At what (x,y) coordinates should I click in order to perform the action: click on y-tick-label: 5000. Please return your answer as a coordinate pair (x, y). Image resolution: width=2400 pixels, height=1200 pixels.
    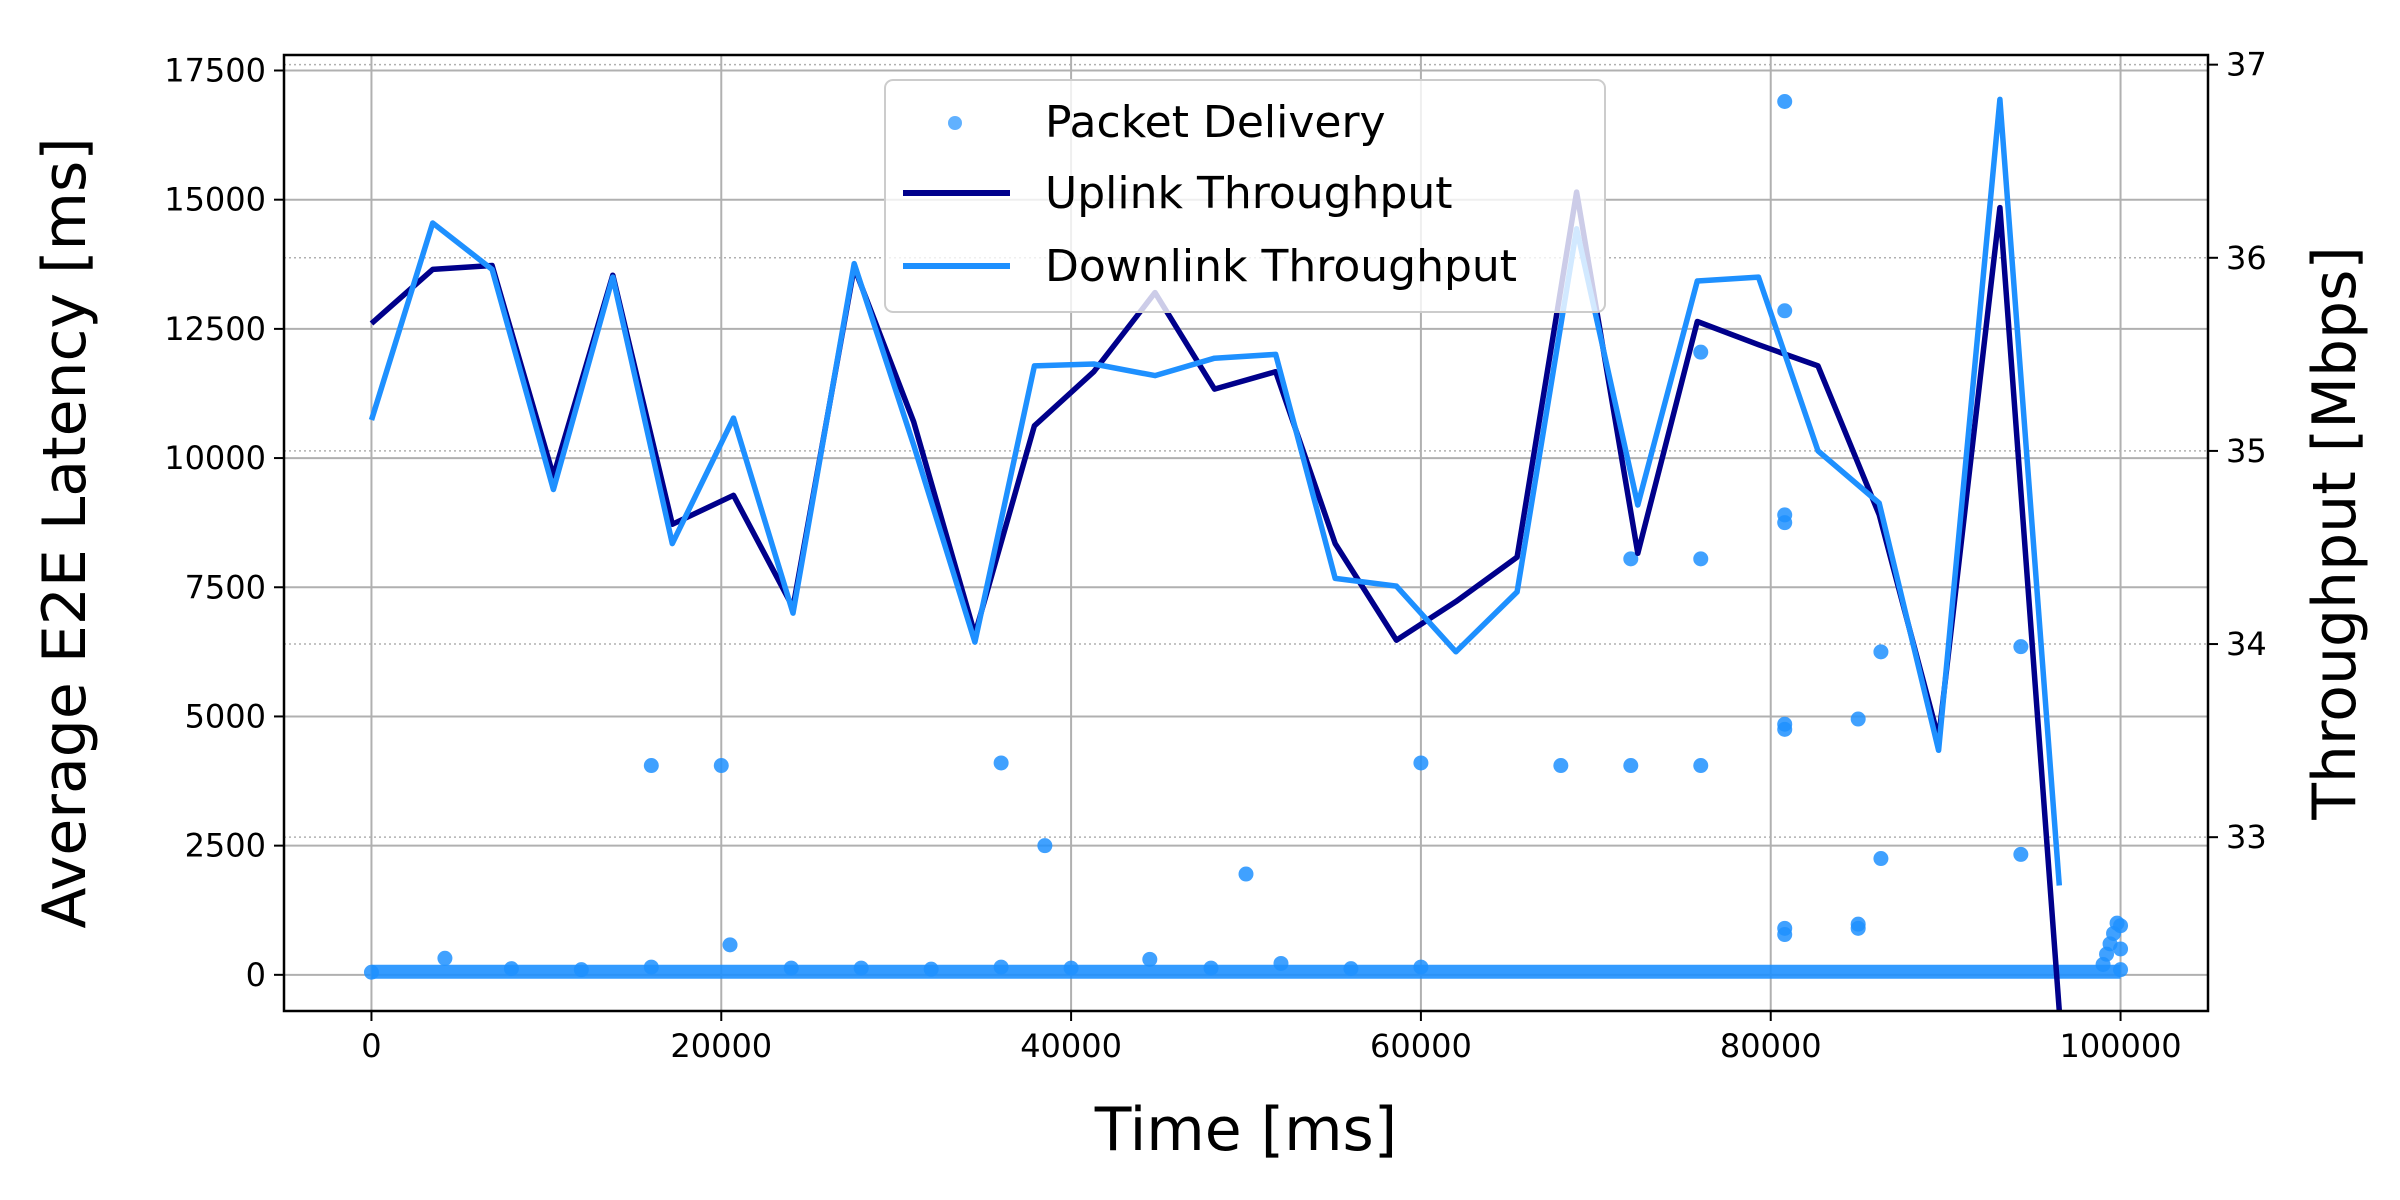
    Looking at the image, I should click on (225, 716).